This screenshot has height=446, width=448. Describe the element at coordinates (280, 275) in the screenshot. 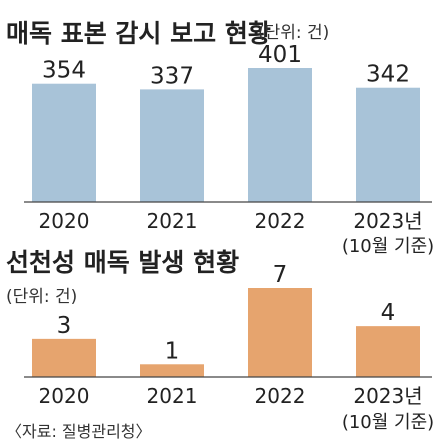

I see `data-label: 7` at that location.